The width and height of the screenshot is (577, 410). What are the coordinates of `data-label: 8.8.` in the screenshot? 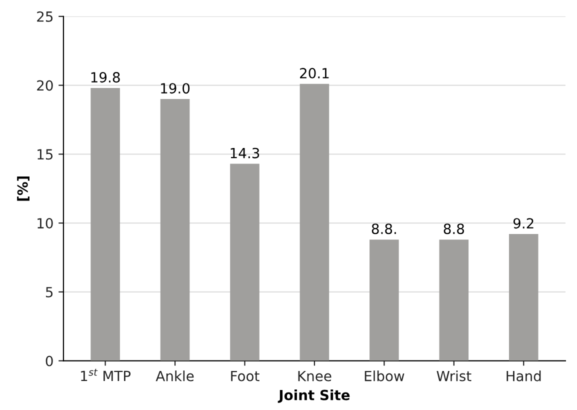 It's located at (384, 229).